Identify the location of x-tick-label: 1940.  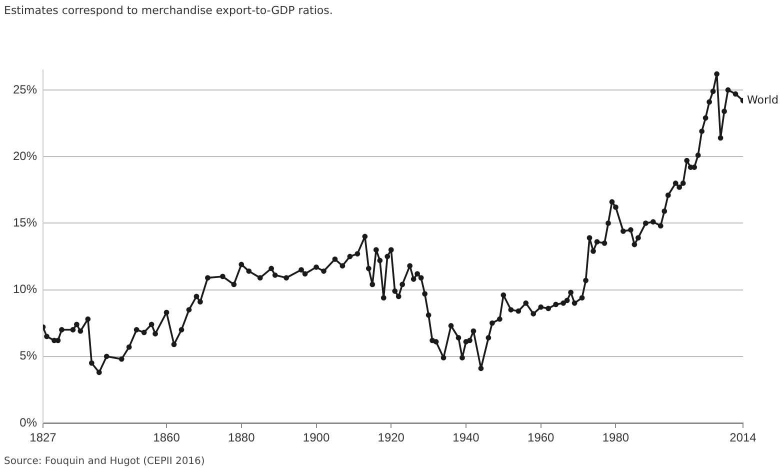
(466, 437).